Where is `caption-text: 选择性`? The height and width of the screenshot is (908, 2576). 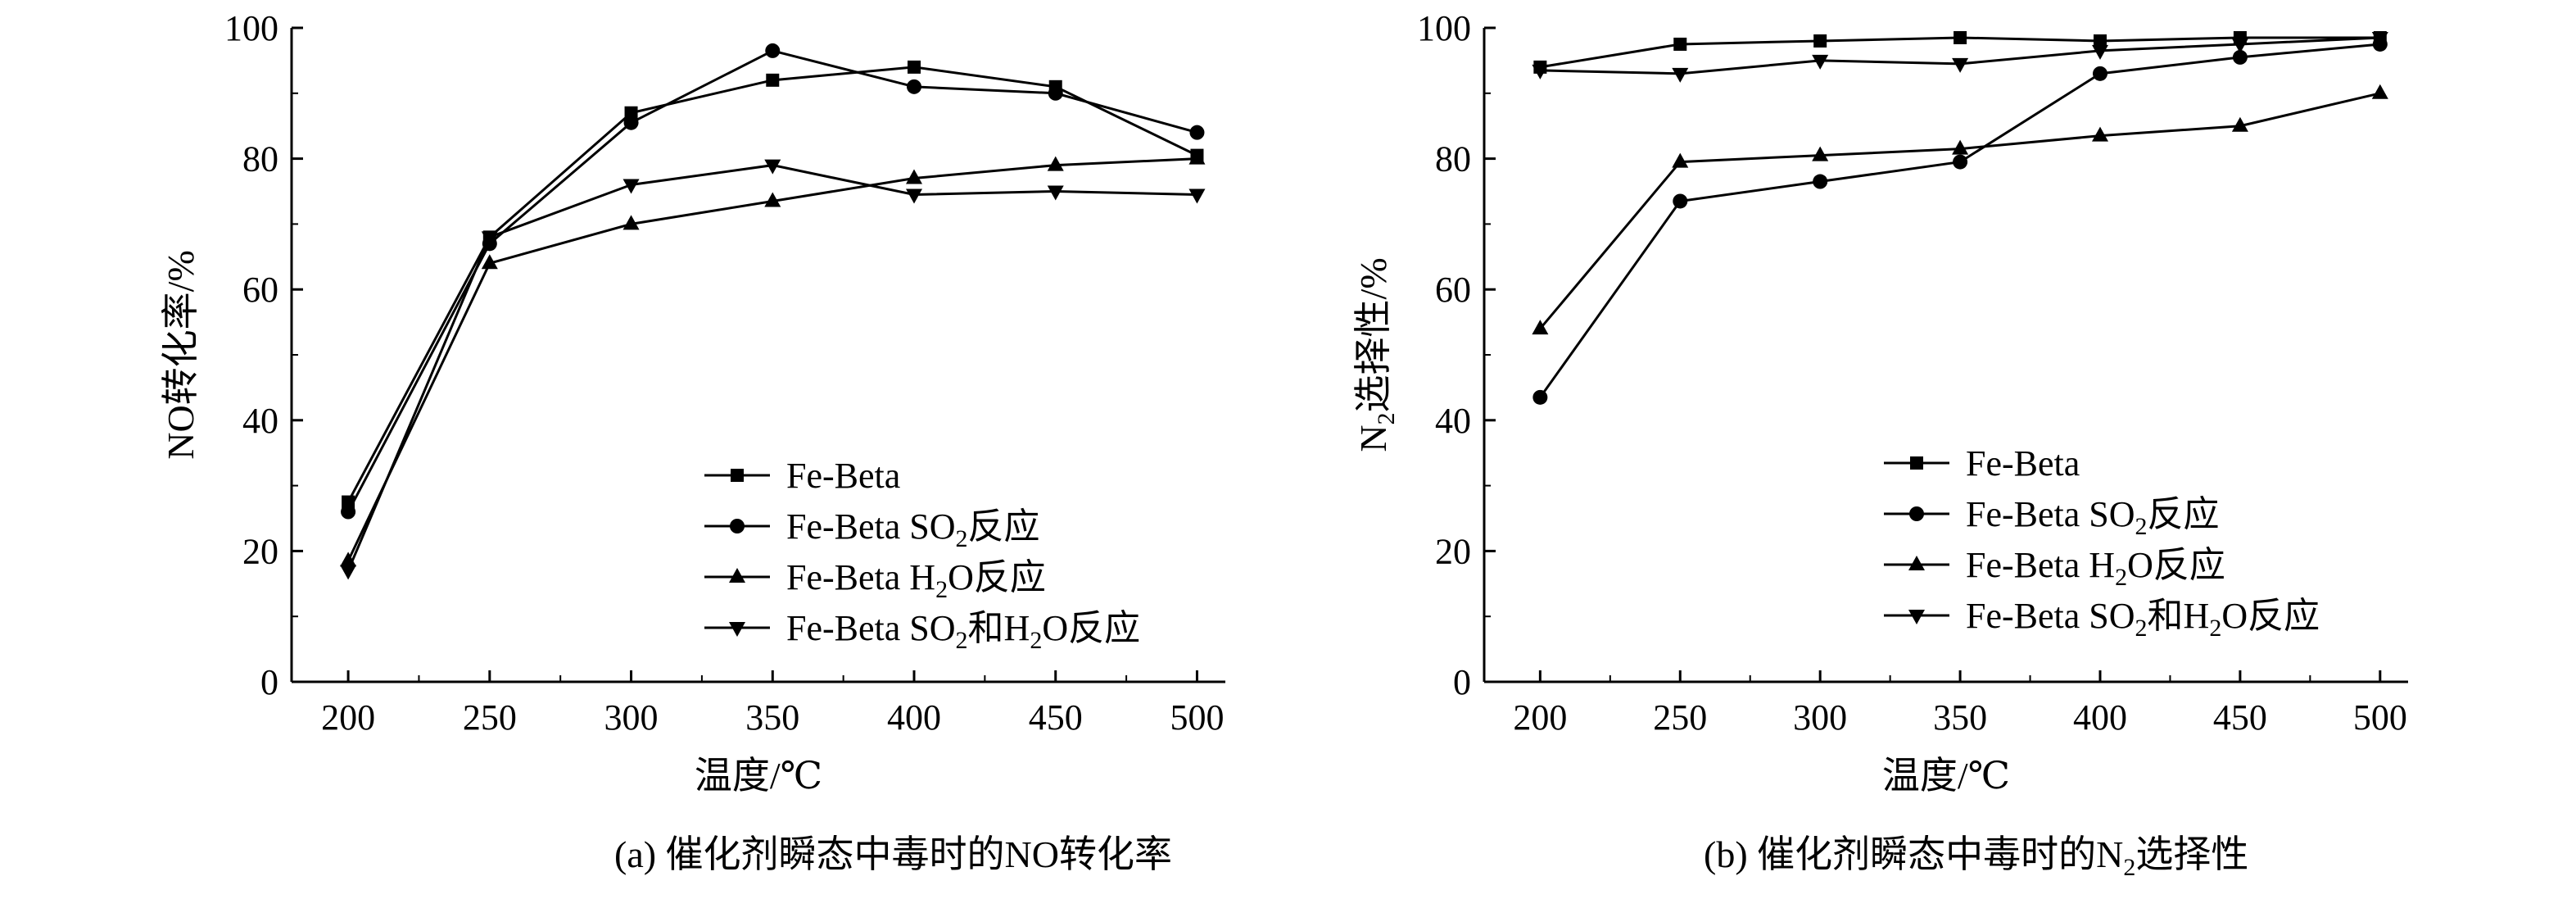
caption-text: 选择性 is located at coordinates (2191, 854).